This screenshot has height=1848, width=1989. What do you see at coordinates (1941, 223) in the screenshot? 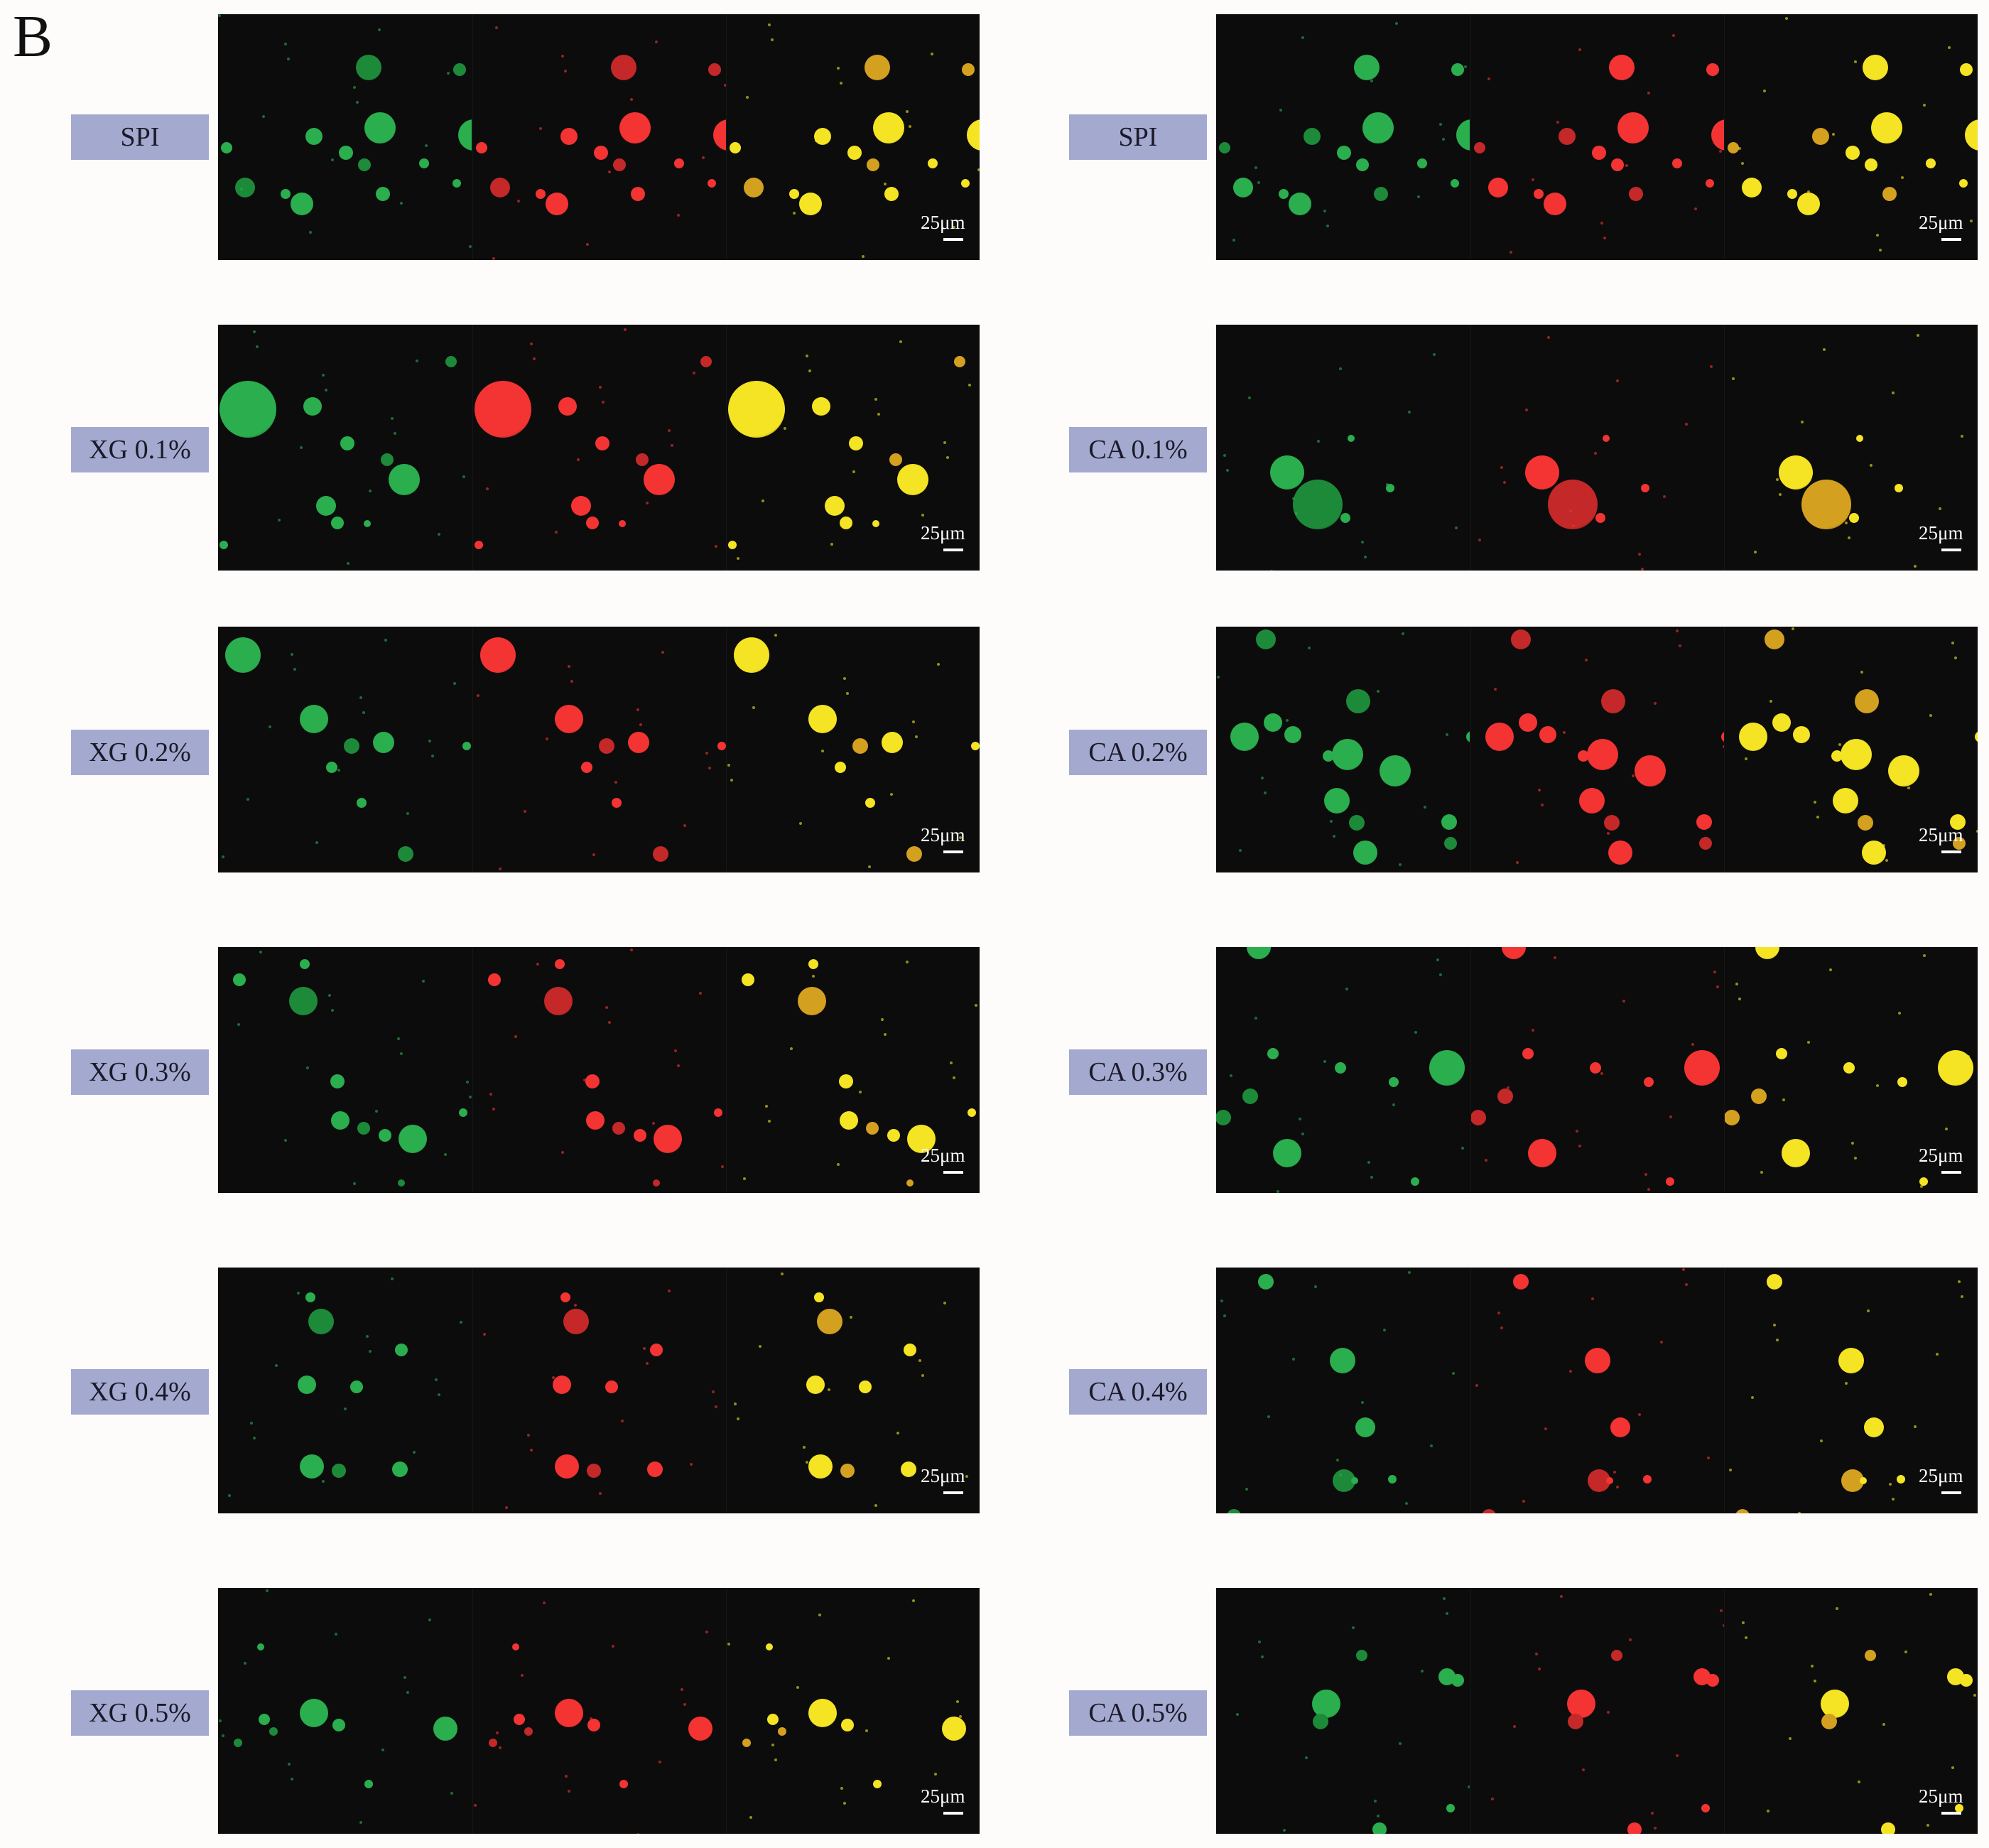
I see `scale-bar-label: 25μm` at bounding box center [1941, 223].